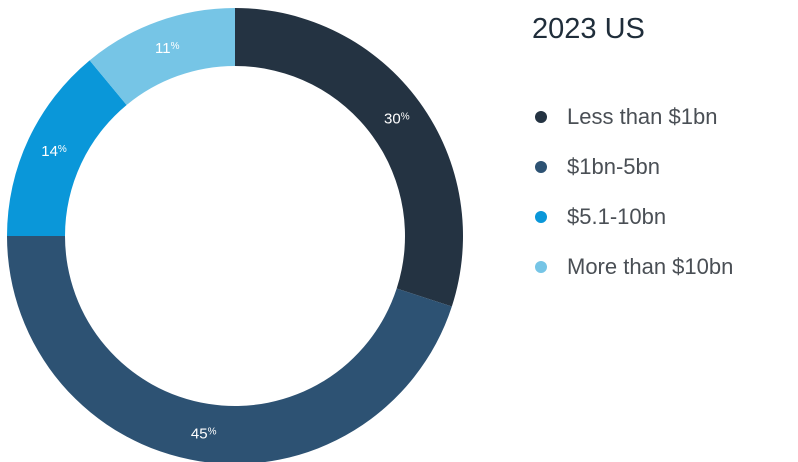 The height and width of the screenshot is (462, 798). I want to click on legend-item-1bn-5bn: $1bn-5bn, so click(663, 167).